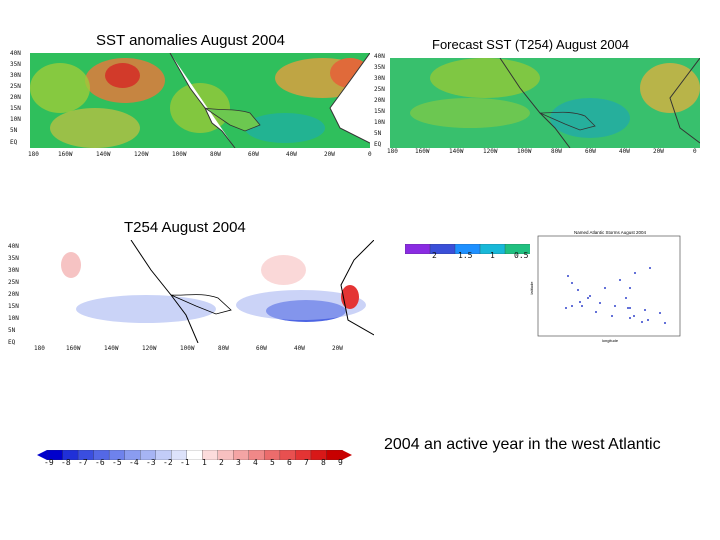 The image size is (720, 540). I want to click on colorbar-label: 5, so click(272, 462).